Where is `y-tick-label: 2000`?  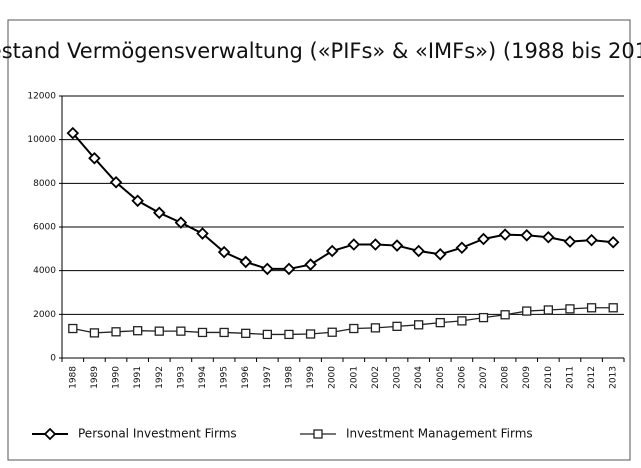 y-tick-label: 2000 is located at coordinates (44, 315).